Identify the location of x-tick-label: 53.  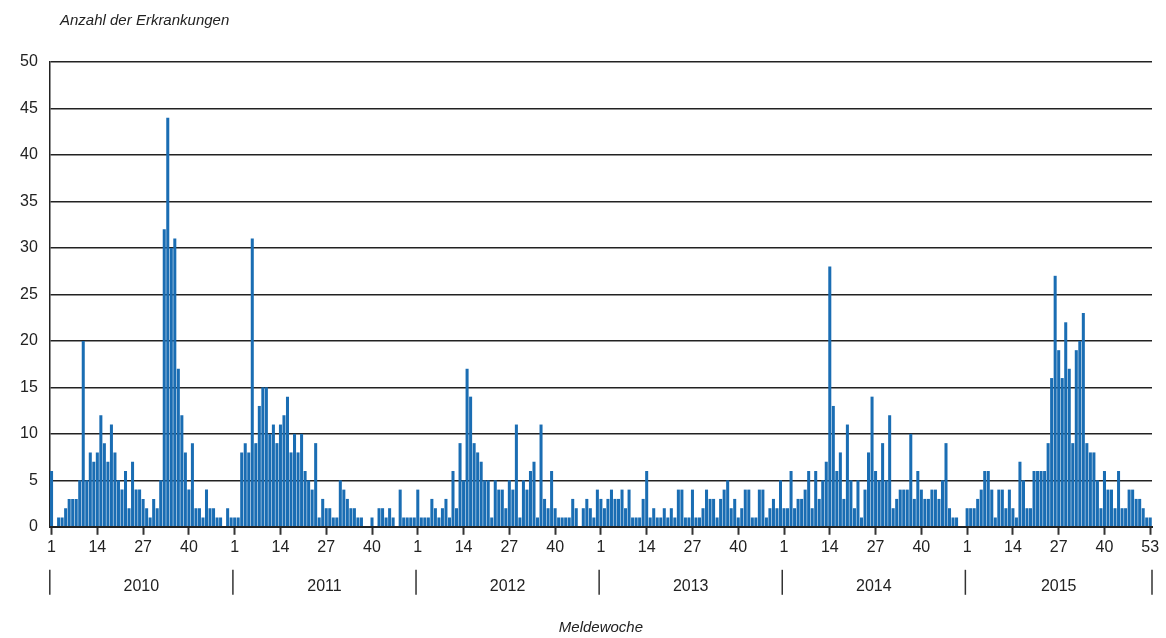
(1150, 546).